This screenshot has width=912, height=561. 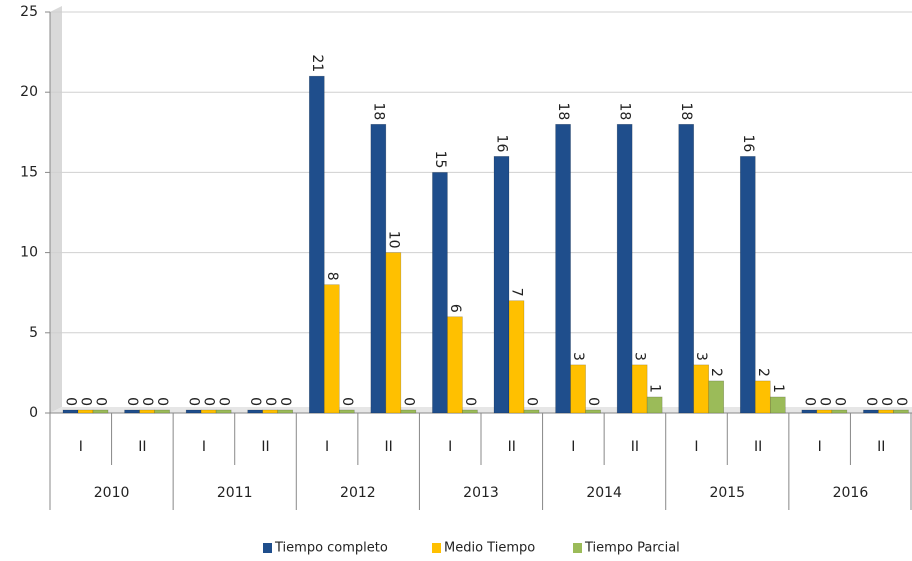 What do you see at coordinates (632, 548) in the screenshot?
I see `legend-label: Tiempo Parcial` at bounding box center [632, 548].